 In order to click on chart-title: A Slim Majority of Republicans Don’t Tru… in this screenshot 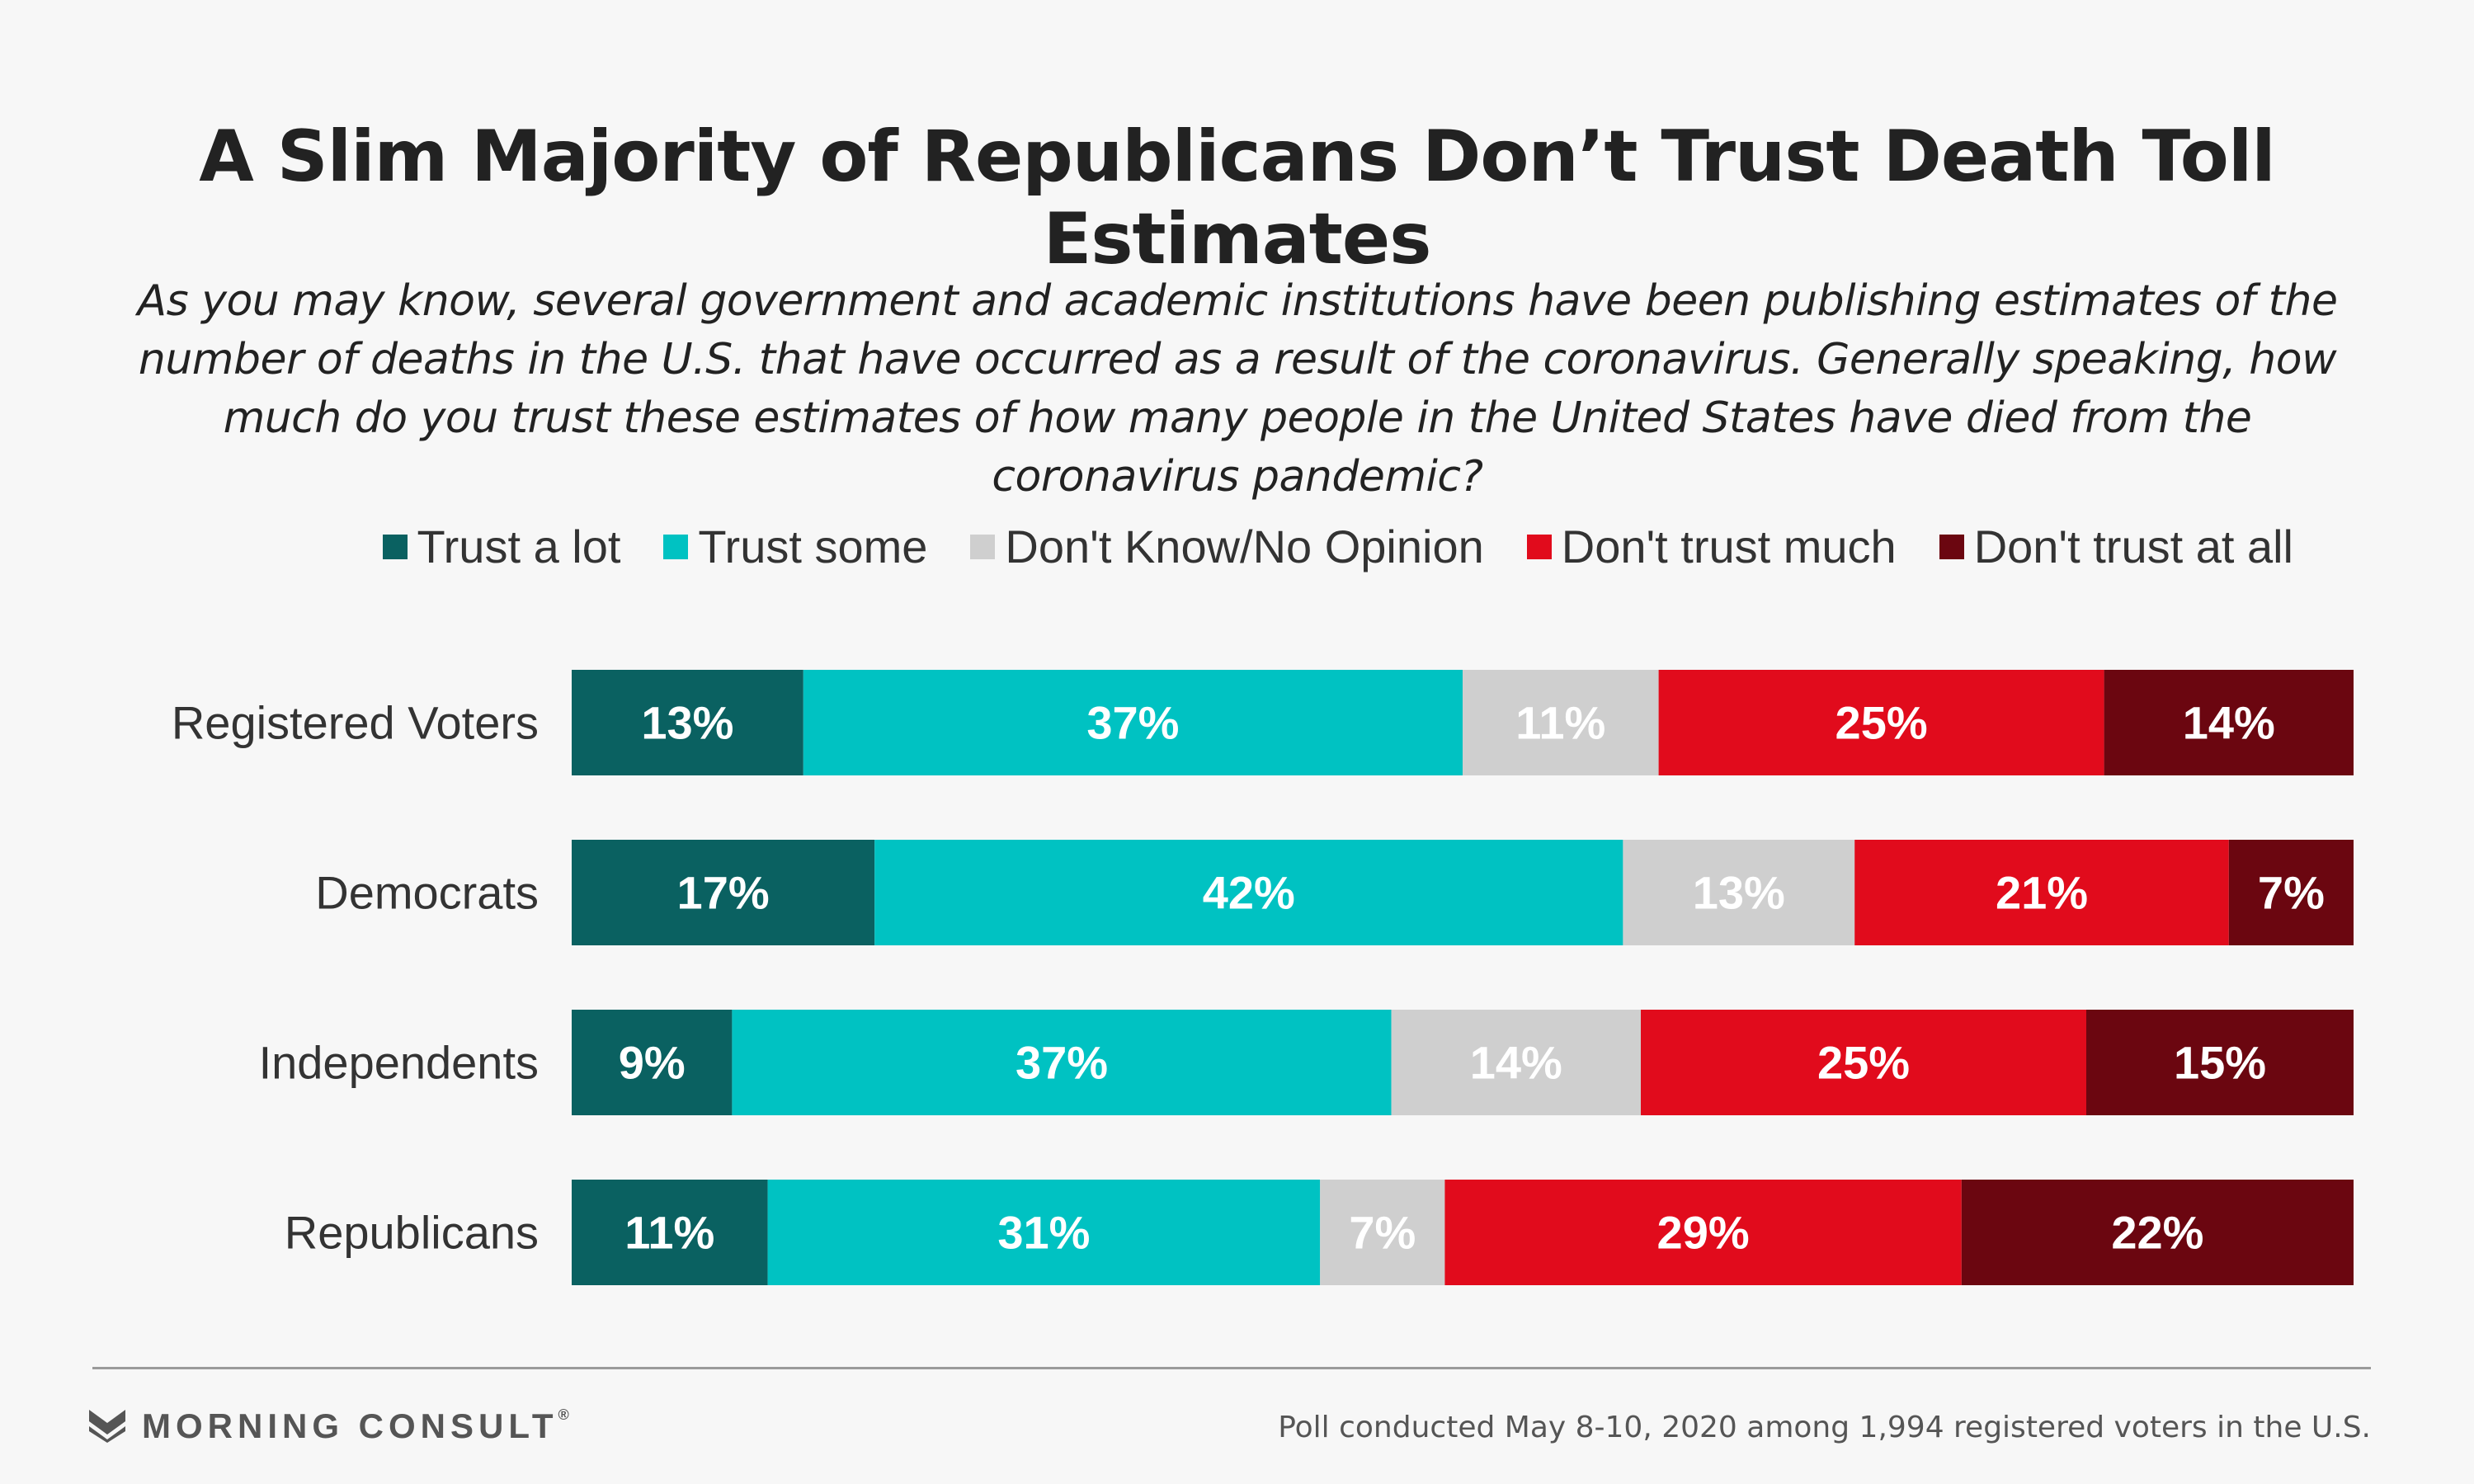, I will do `click(1237, 197)`.